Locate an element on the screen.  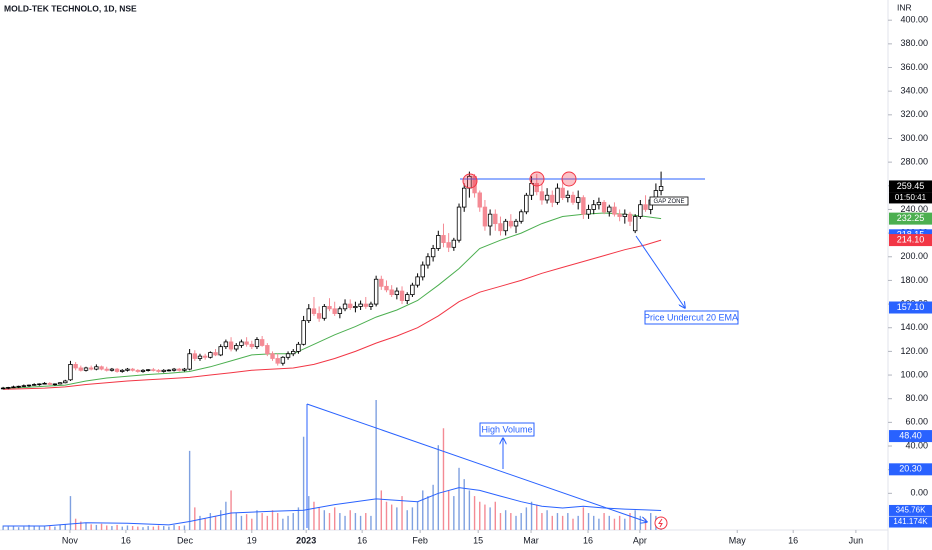
volume-badge is located at coordinates (910, 522).